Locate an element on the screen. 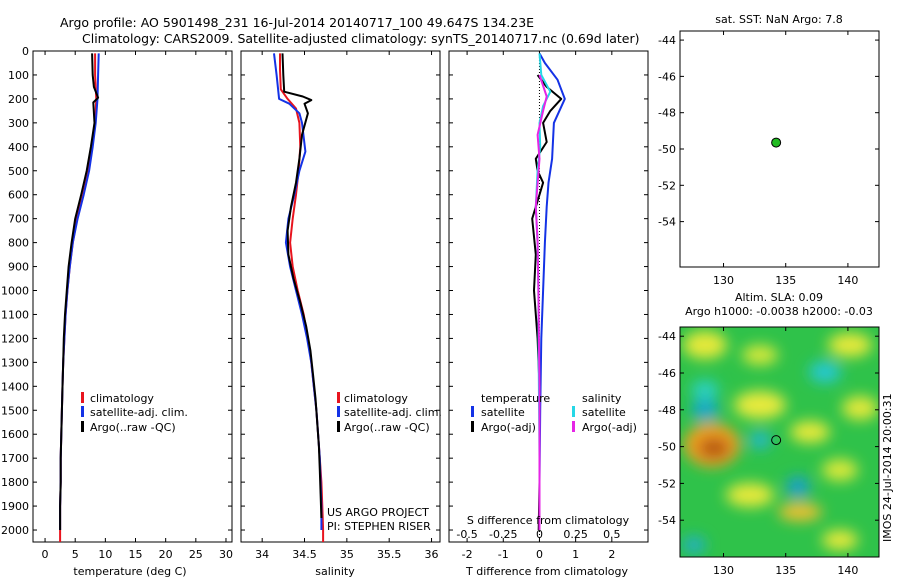 The image size is (900, 580). depth-tick-label: 1700 is located at coordinates (15, 458).